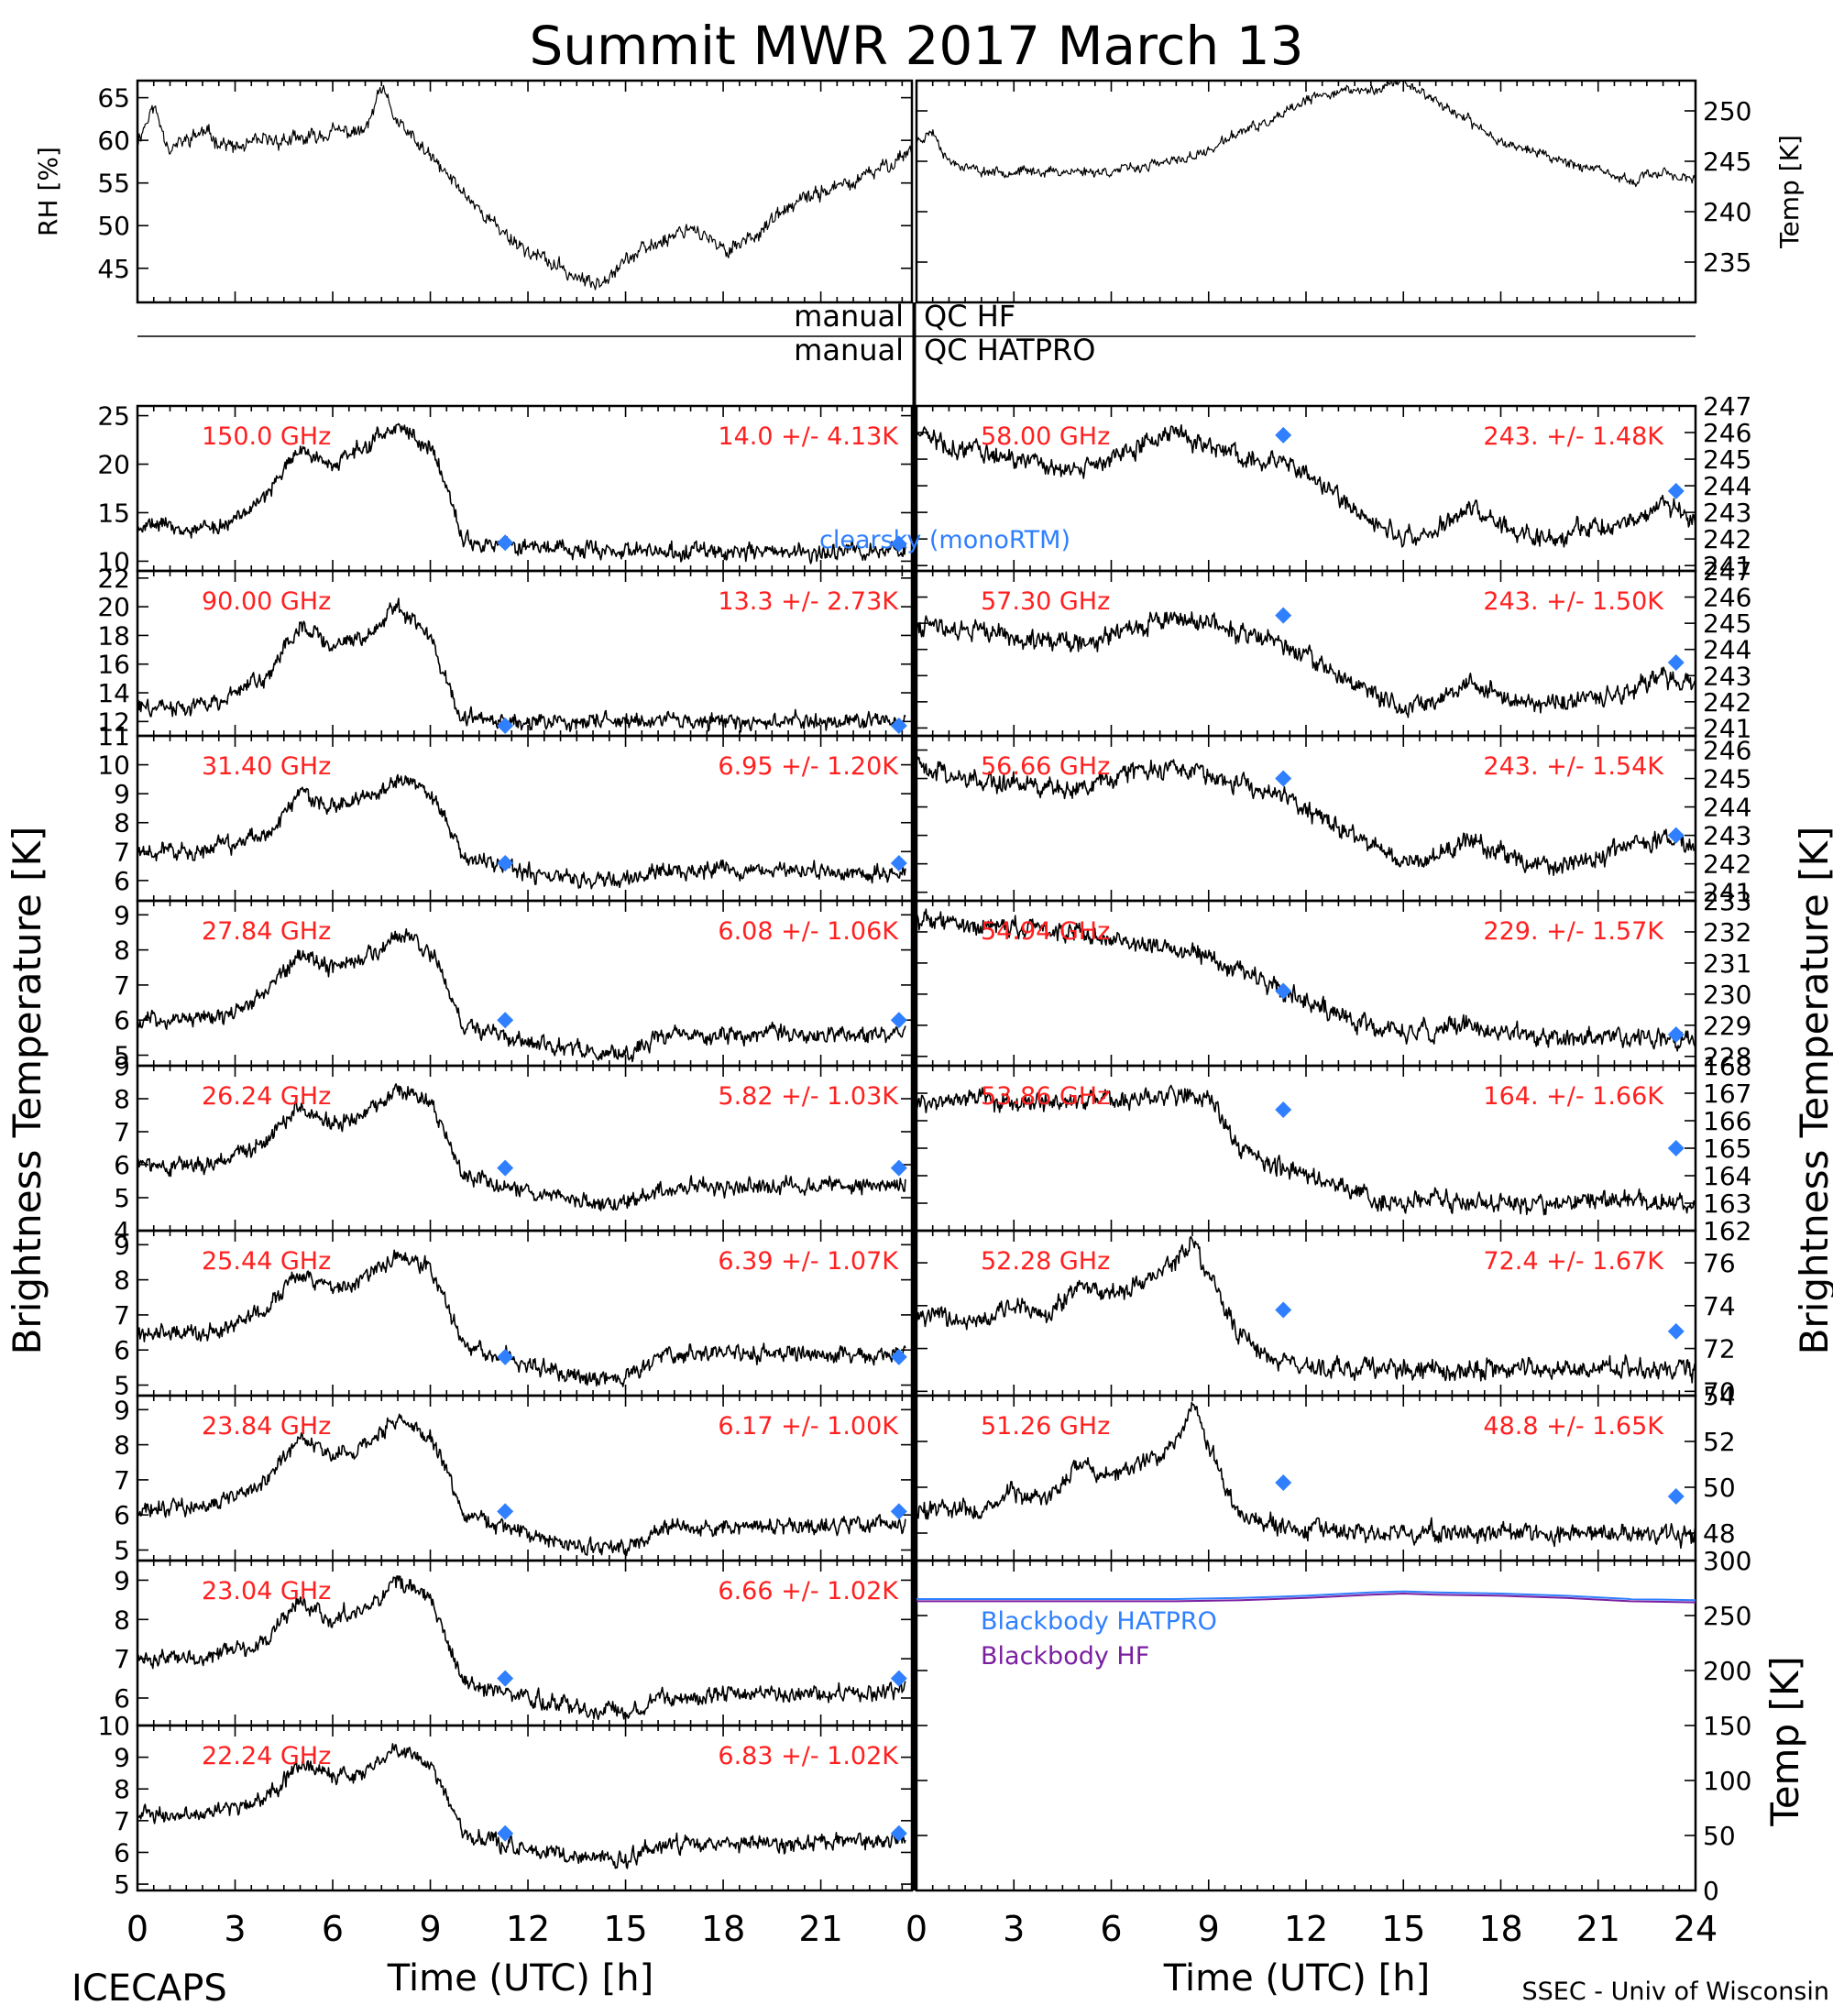 This screenshot has width=1833, height=2016. What do you see at coordinates (1719, 1391) in the screenshot?
I see `y-tick-label: 70` at bounding box center [1719, 1391].